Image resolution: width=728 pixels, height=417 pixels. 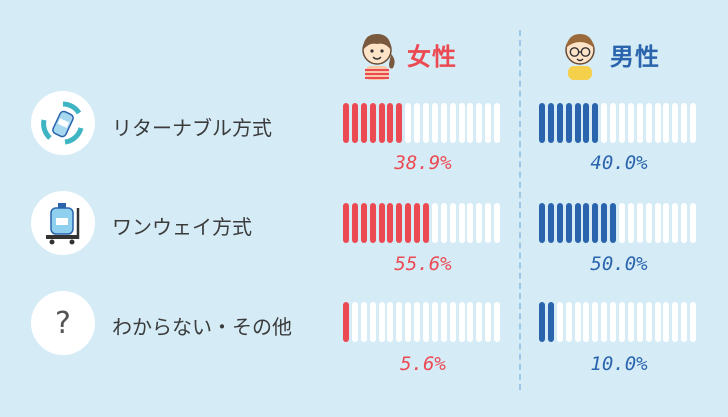 What do you see at coordinates (432, 56) in the screenshot?
I see `female-header-label: 女性` at bounding box center [432, 56].